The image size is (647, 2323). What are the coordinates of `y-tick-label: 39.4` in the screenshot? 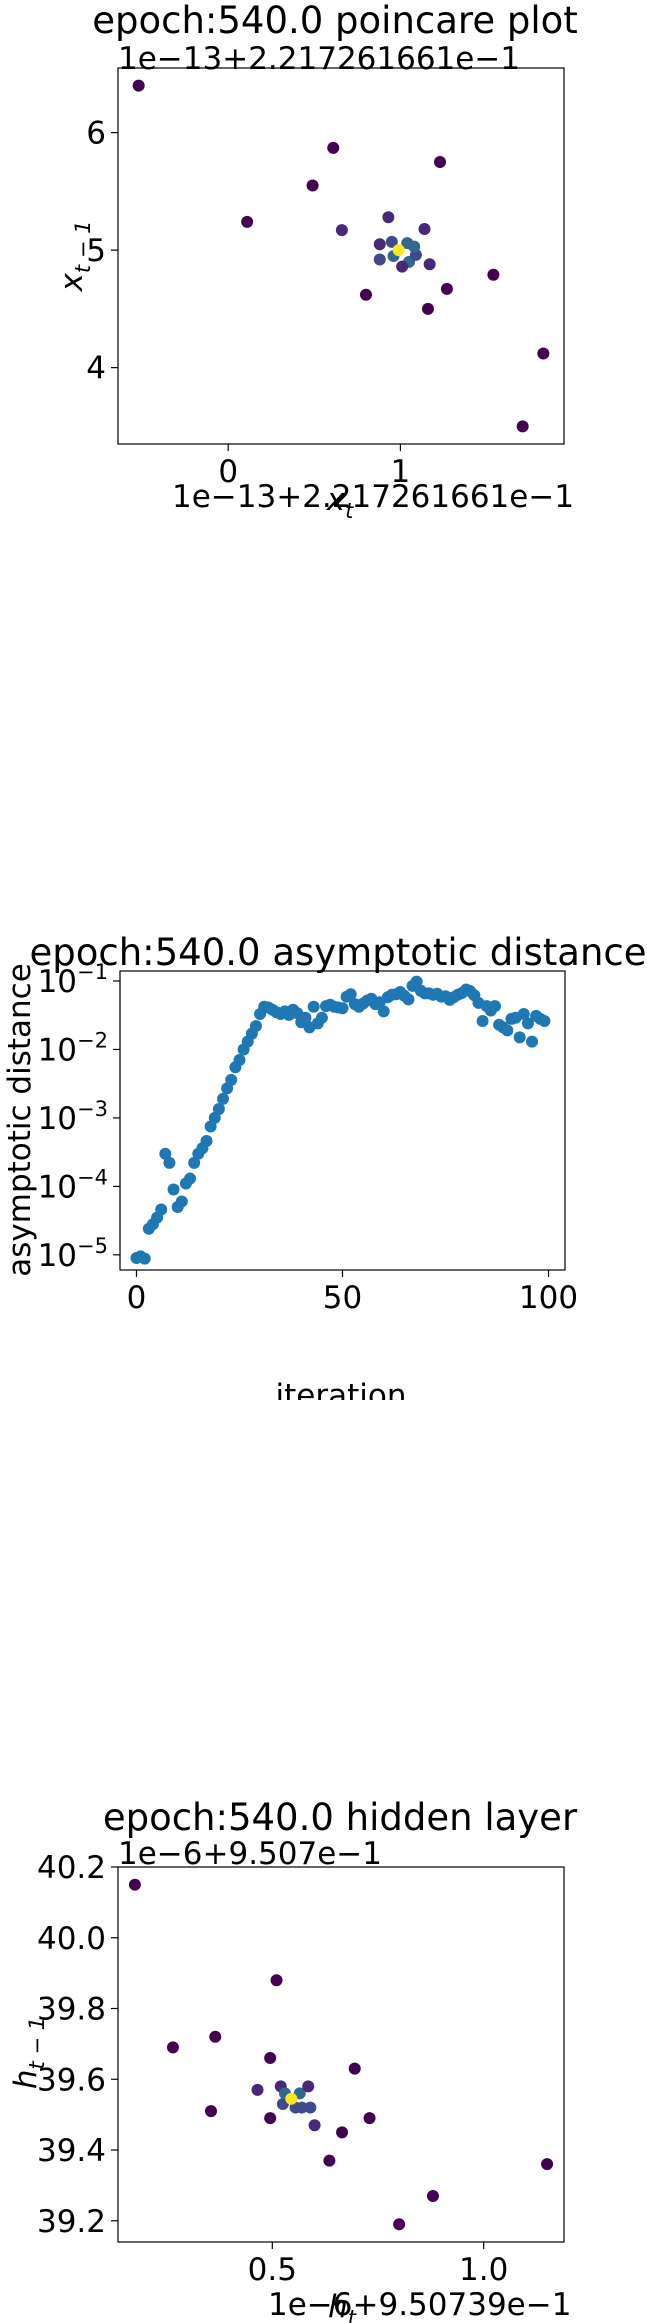 It's located at (71, 2151).